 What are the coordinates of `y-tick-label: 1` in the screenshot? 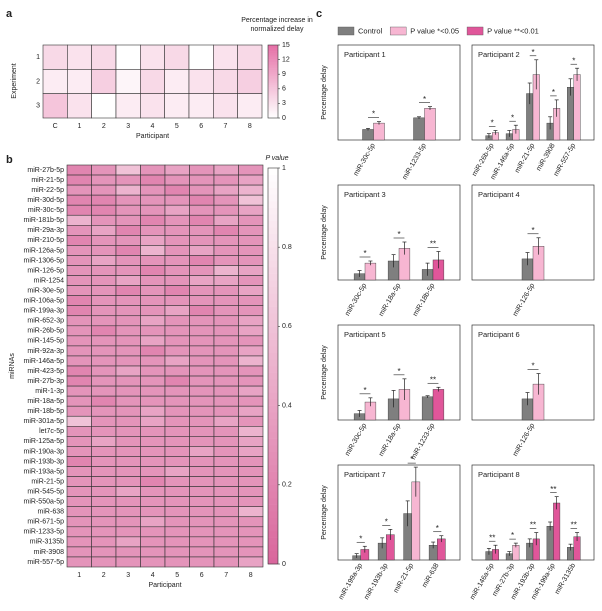 It's located at (38, 57).